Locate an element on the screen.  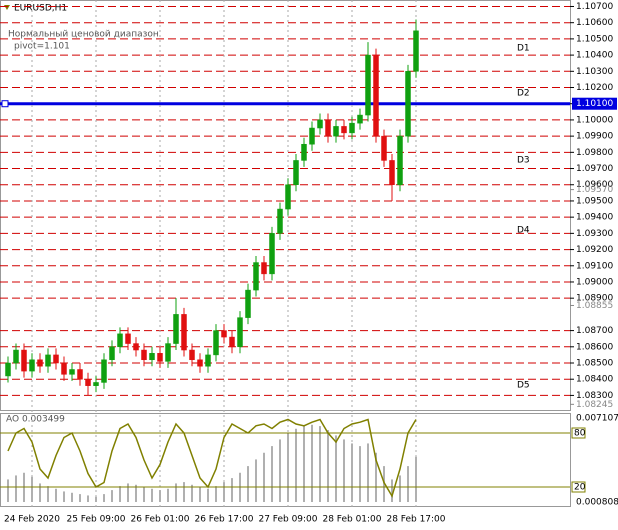
x-tick-label: 26 Feb 01:00 is located at coordinates (159, 520).